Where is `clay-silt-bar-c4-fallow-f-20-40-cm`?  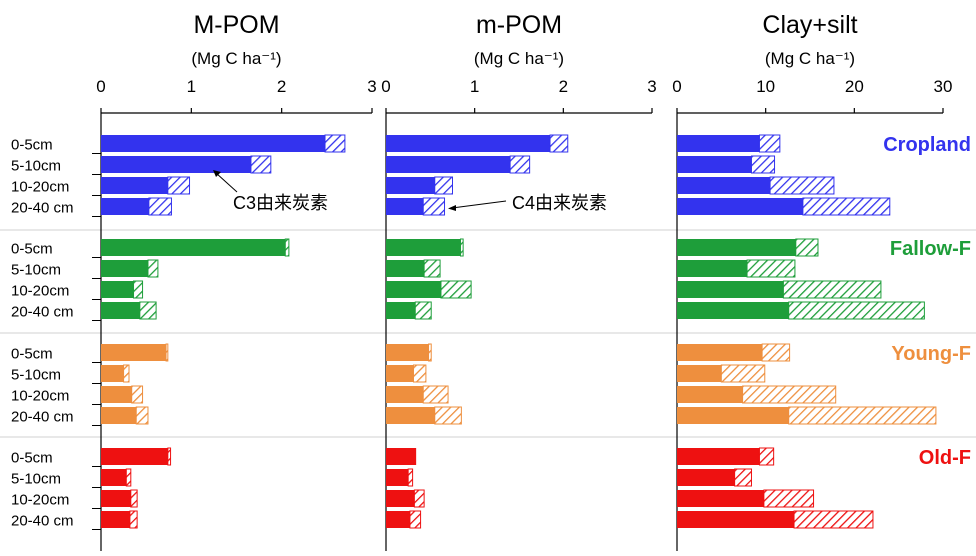
clay-silt-bar-c4-fallow-f-20-40-cm is located at coordinates (856, 310).